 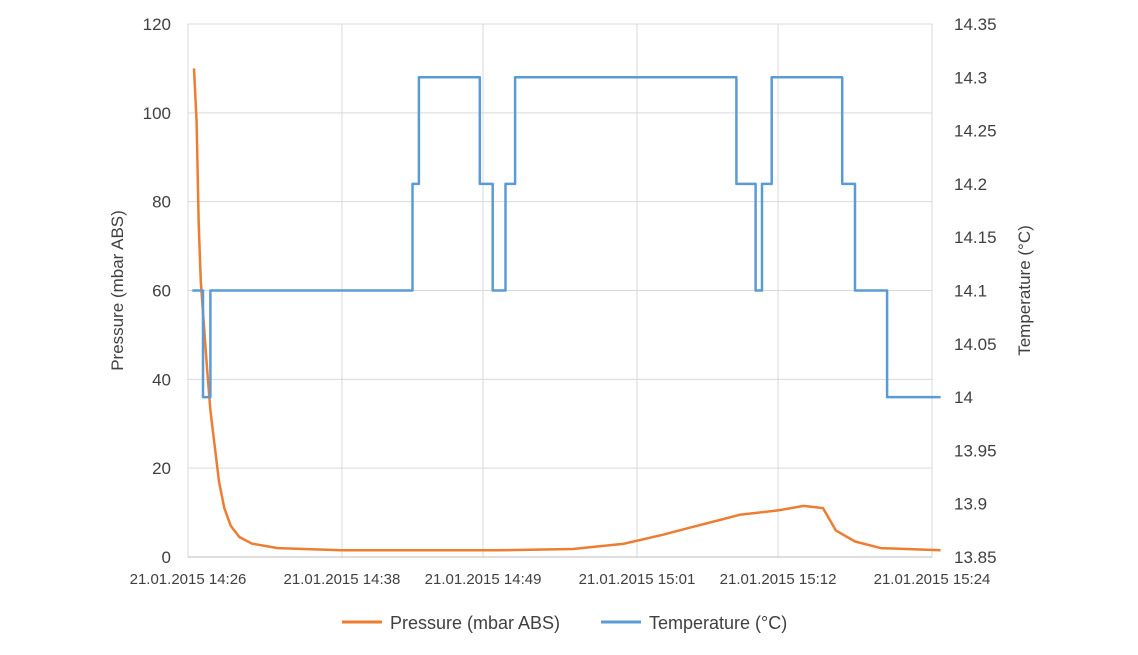 I want to click on y-right-tick-label-5: 14.1, so click(x=970, y=291).